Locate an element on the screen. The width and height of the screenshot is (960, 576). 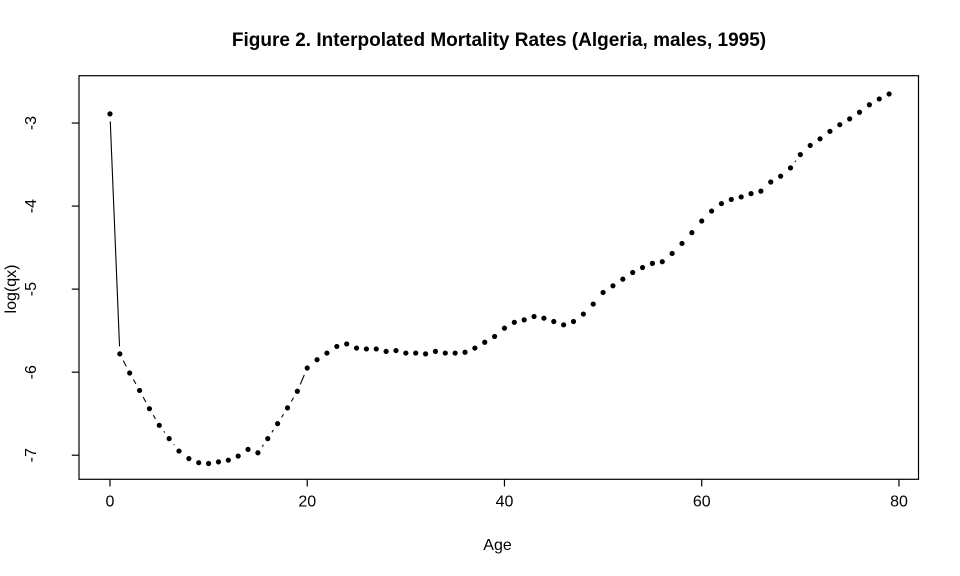
y-tick-label: -5 is located at coordinates (31, 289).